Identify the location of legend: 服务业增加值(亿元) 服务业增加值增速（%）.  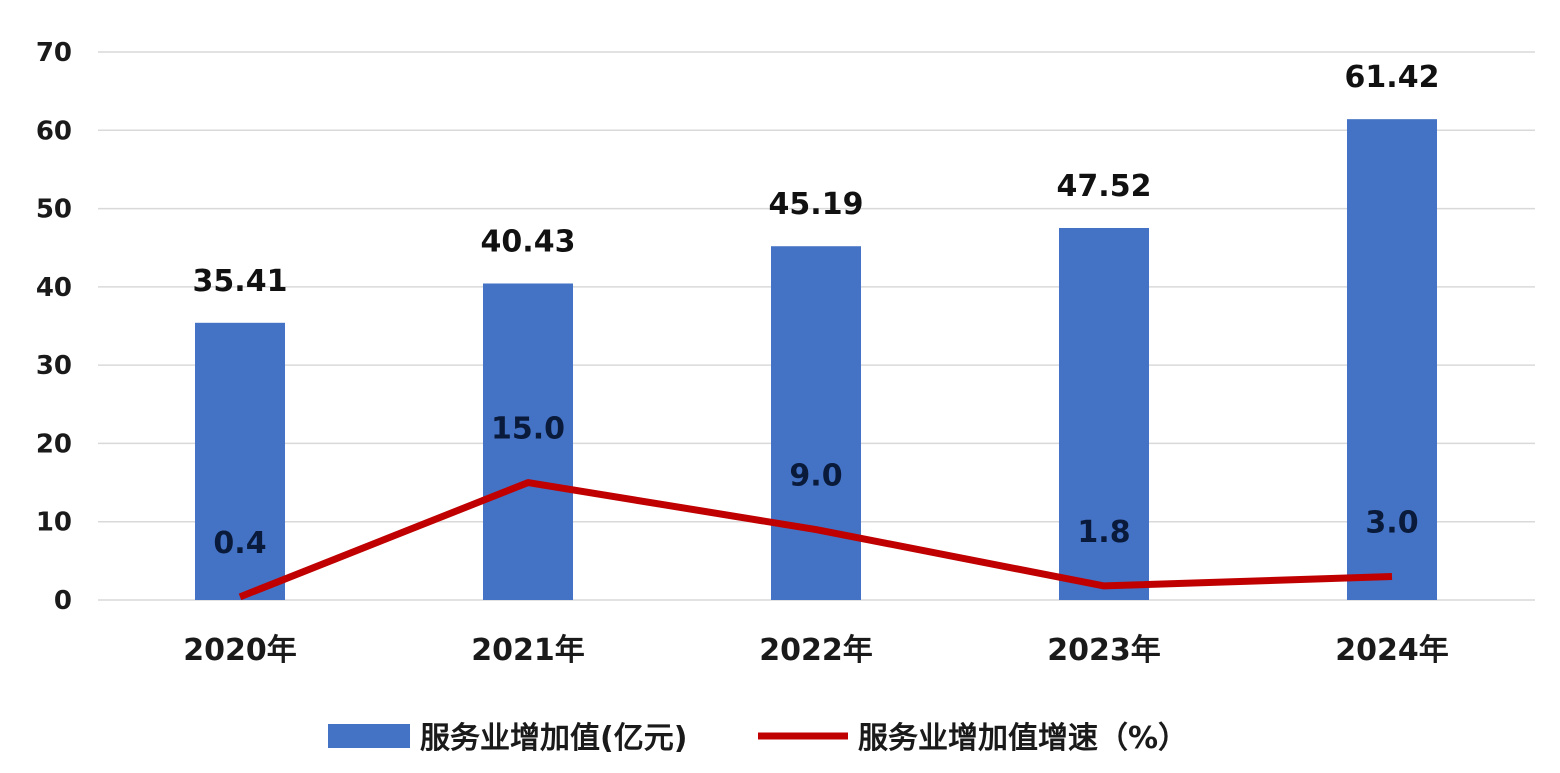
(758, 738).